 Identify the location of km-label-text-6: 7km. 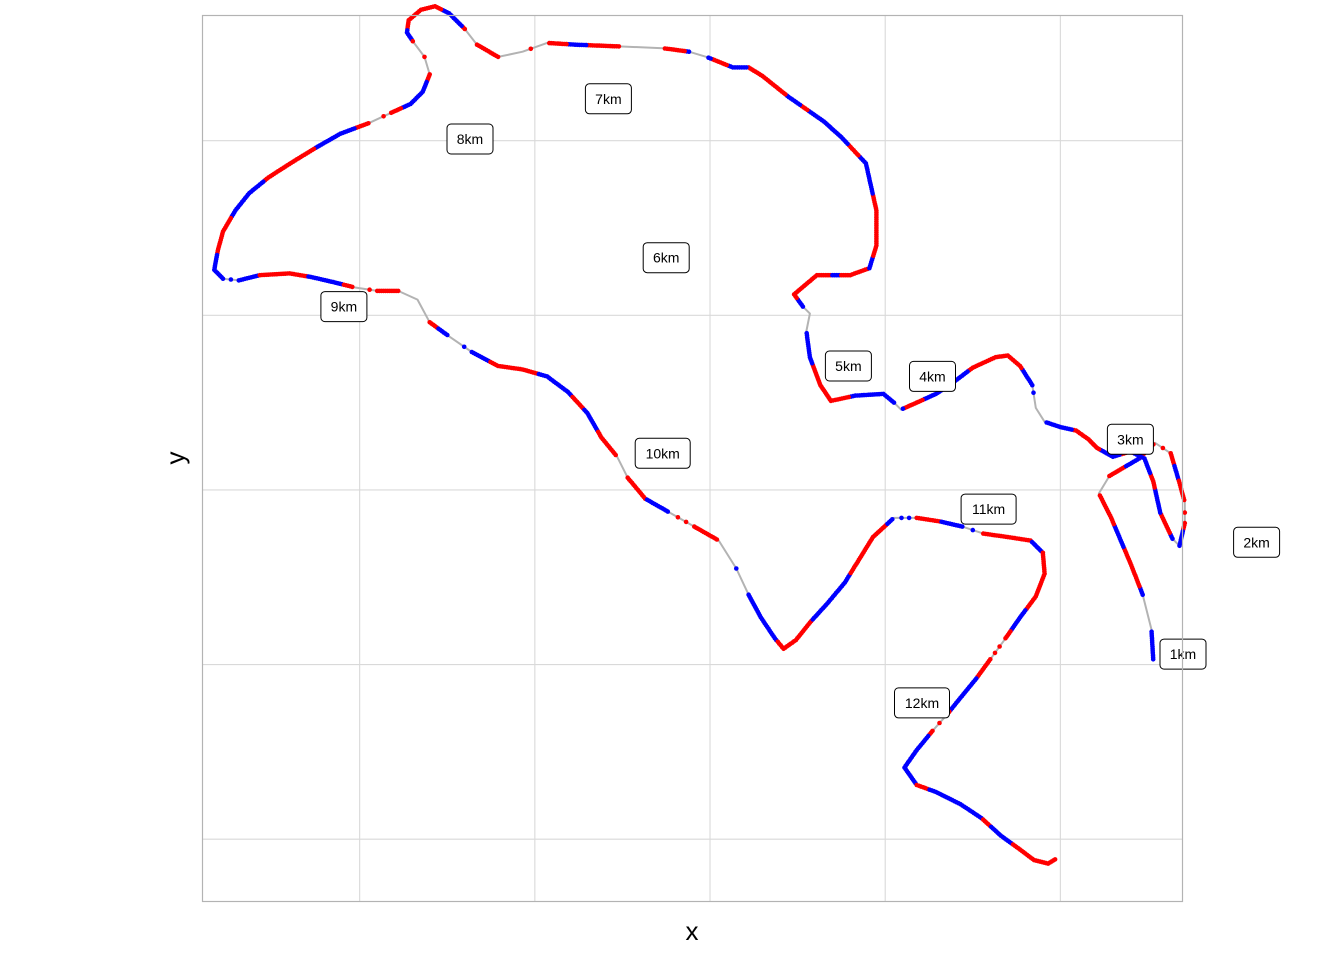
(608, 99).